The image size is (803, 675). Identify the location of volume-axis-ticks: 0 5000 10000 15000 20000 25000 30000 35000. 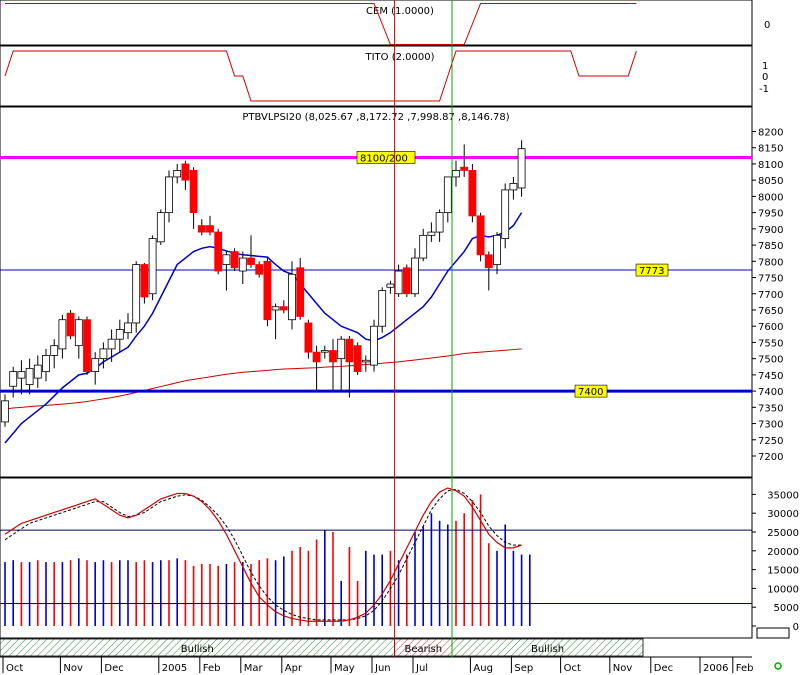
(775, 561).